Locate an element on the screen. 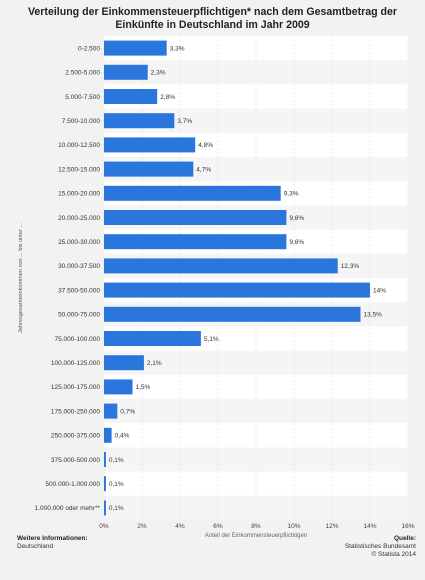 This screenshot has width=425, height=580. category-label: 1.000.000 oder mehr** is located at coordinates (68, 508).